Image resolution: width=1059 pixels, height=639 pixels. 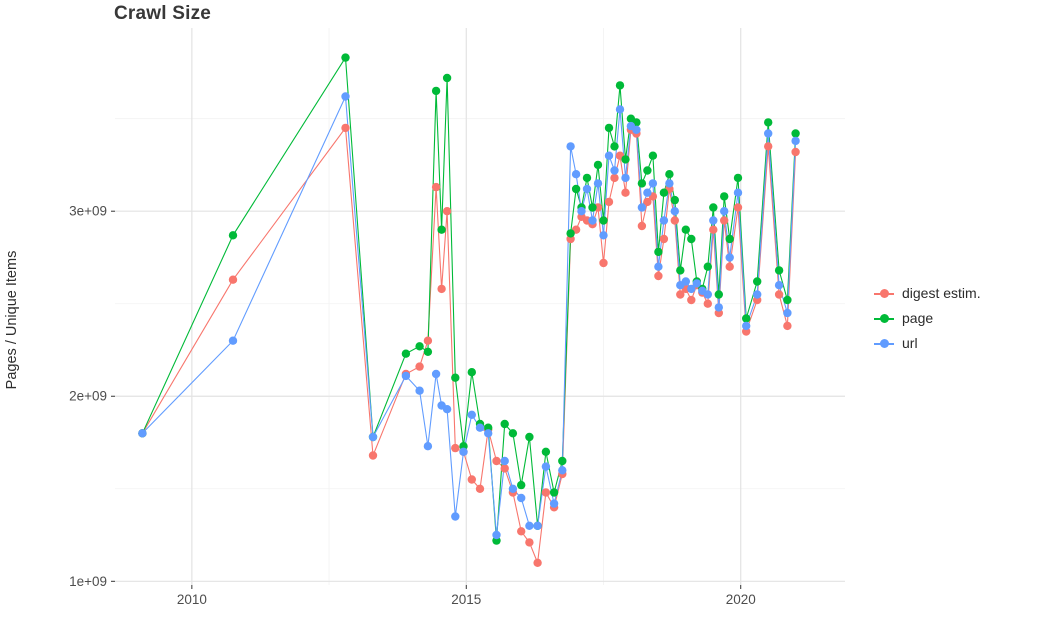 I want to click on legend-label: page, so click(x=918, y=318).